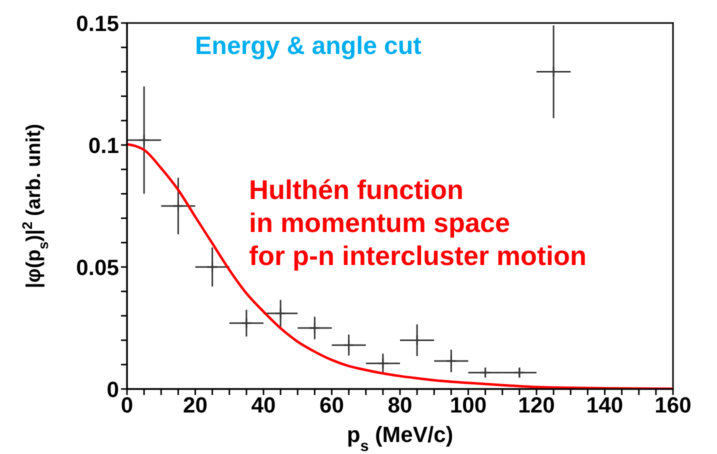  What do you see at coordinates (468, 405) in the screenshot?
I see `x-tick-label: 100` at bounding box center [468, 405].